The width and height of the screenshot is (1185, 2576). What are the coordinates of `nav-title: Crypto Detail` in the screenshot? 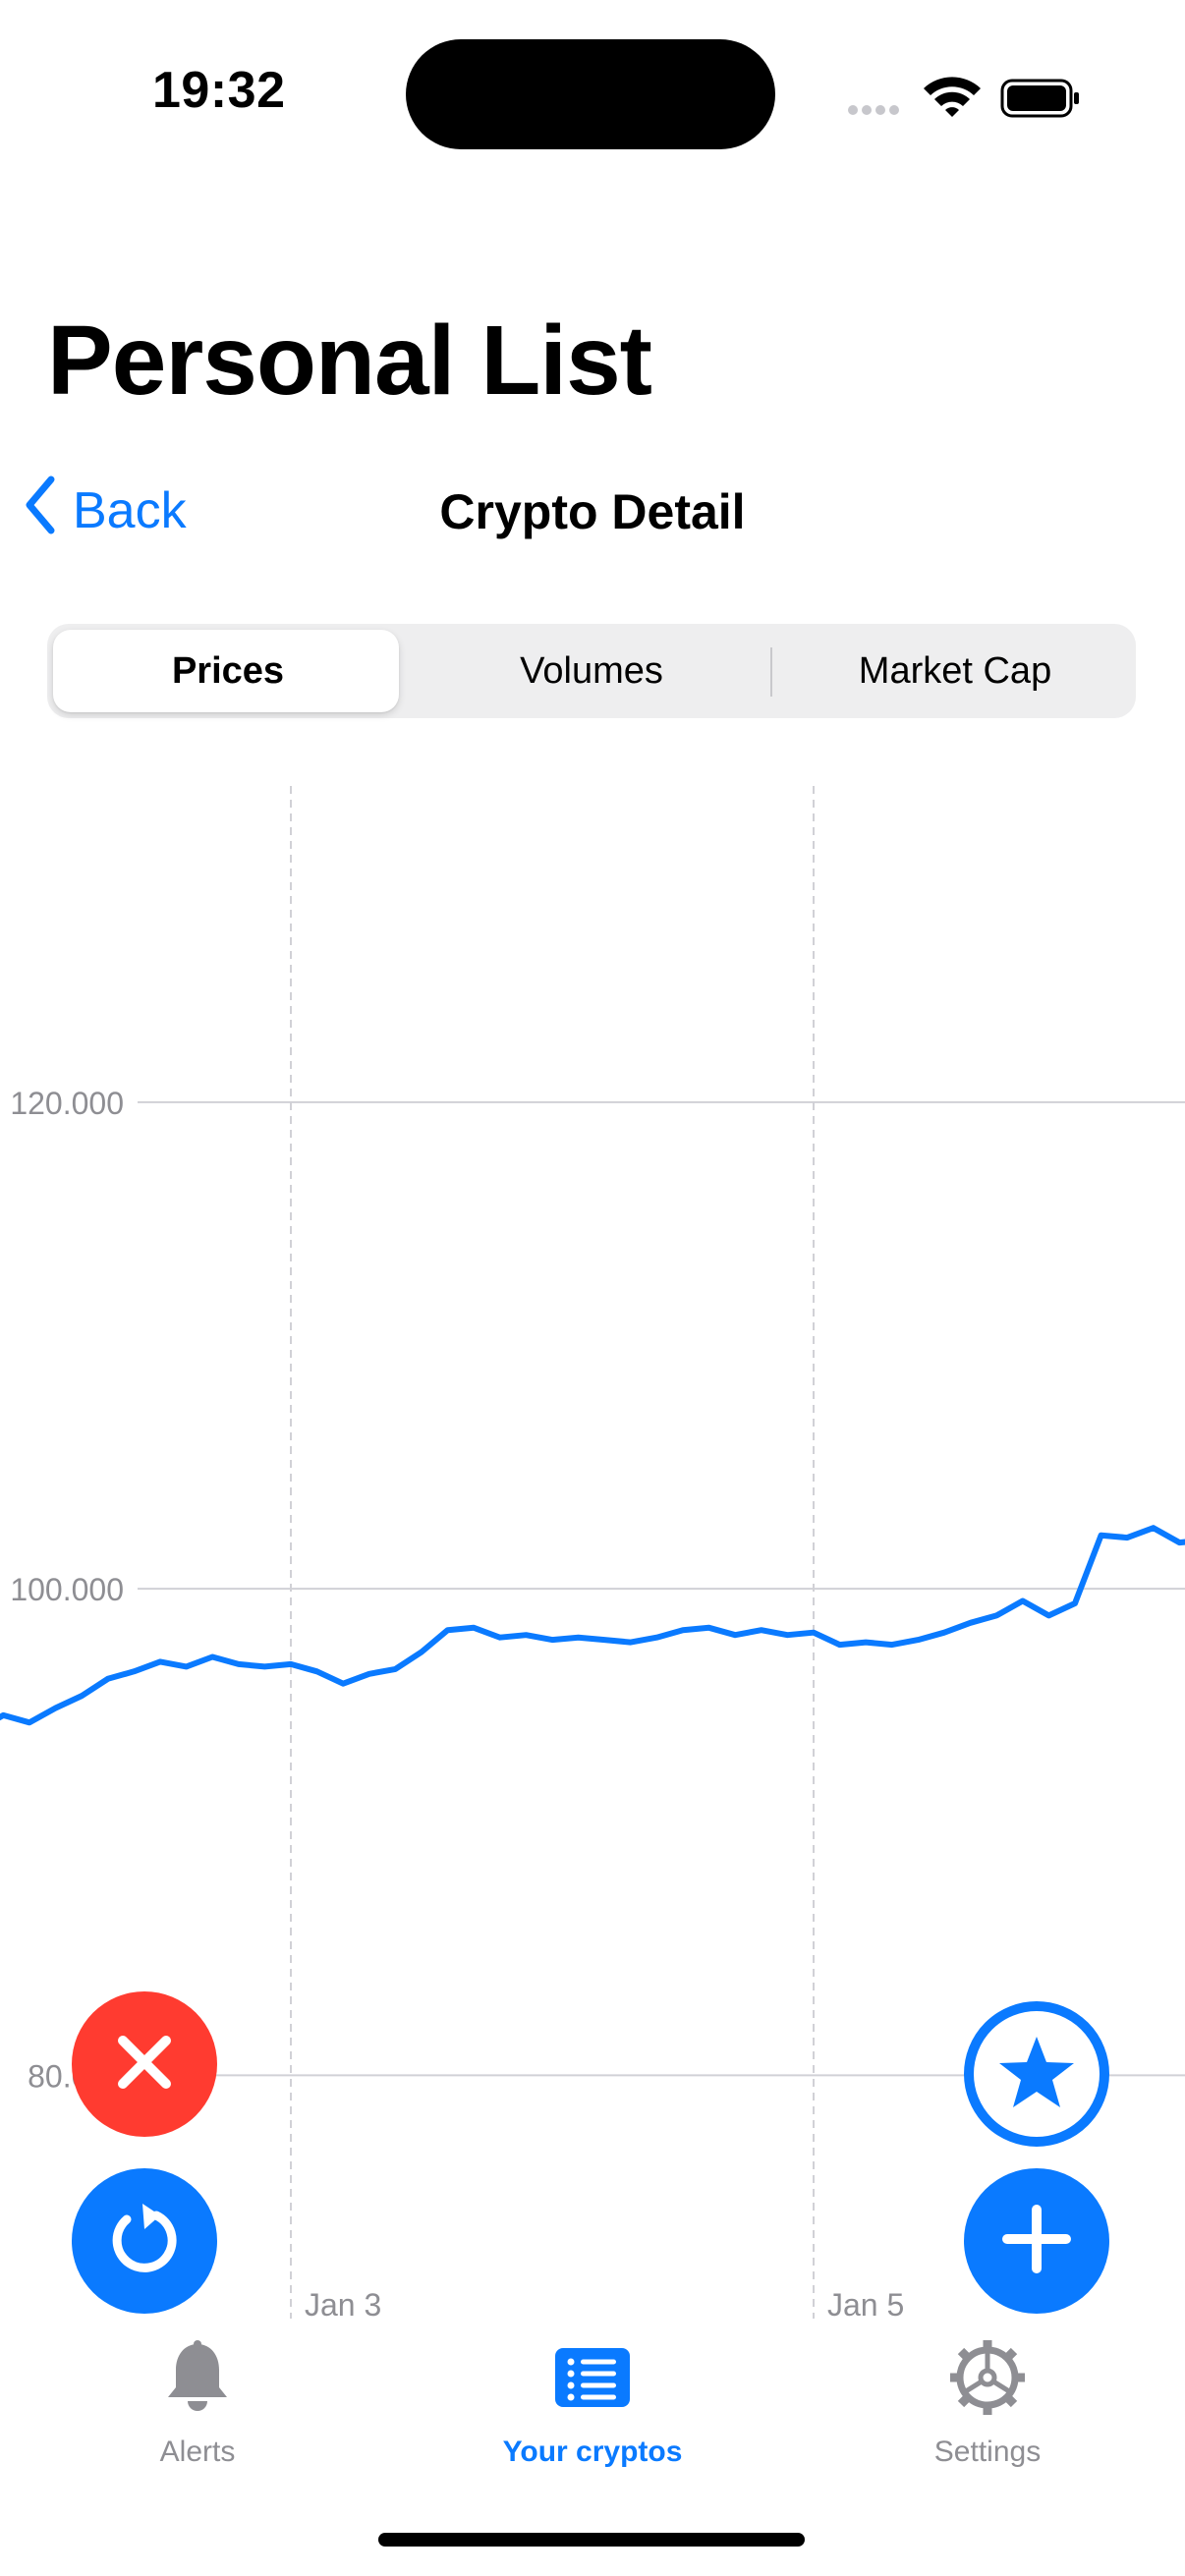 It's located at (592, 511).